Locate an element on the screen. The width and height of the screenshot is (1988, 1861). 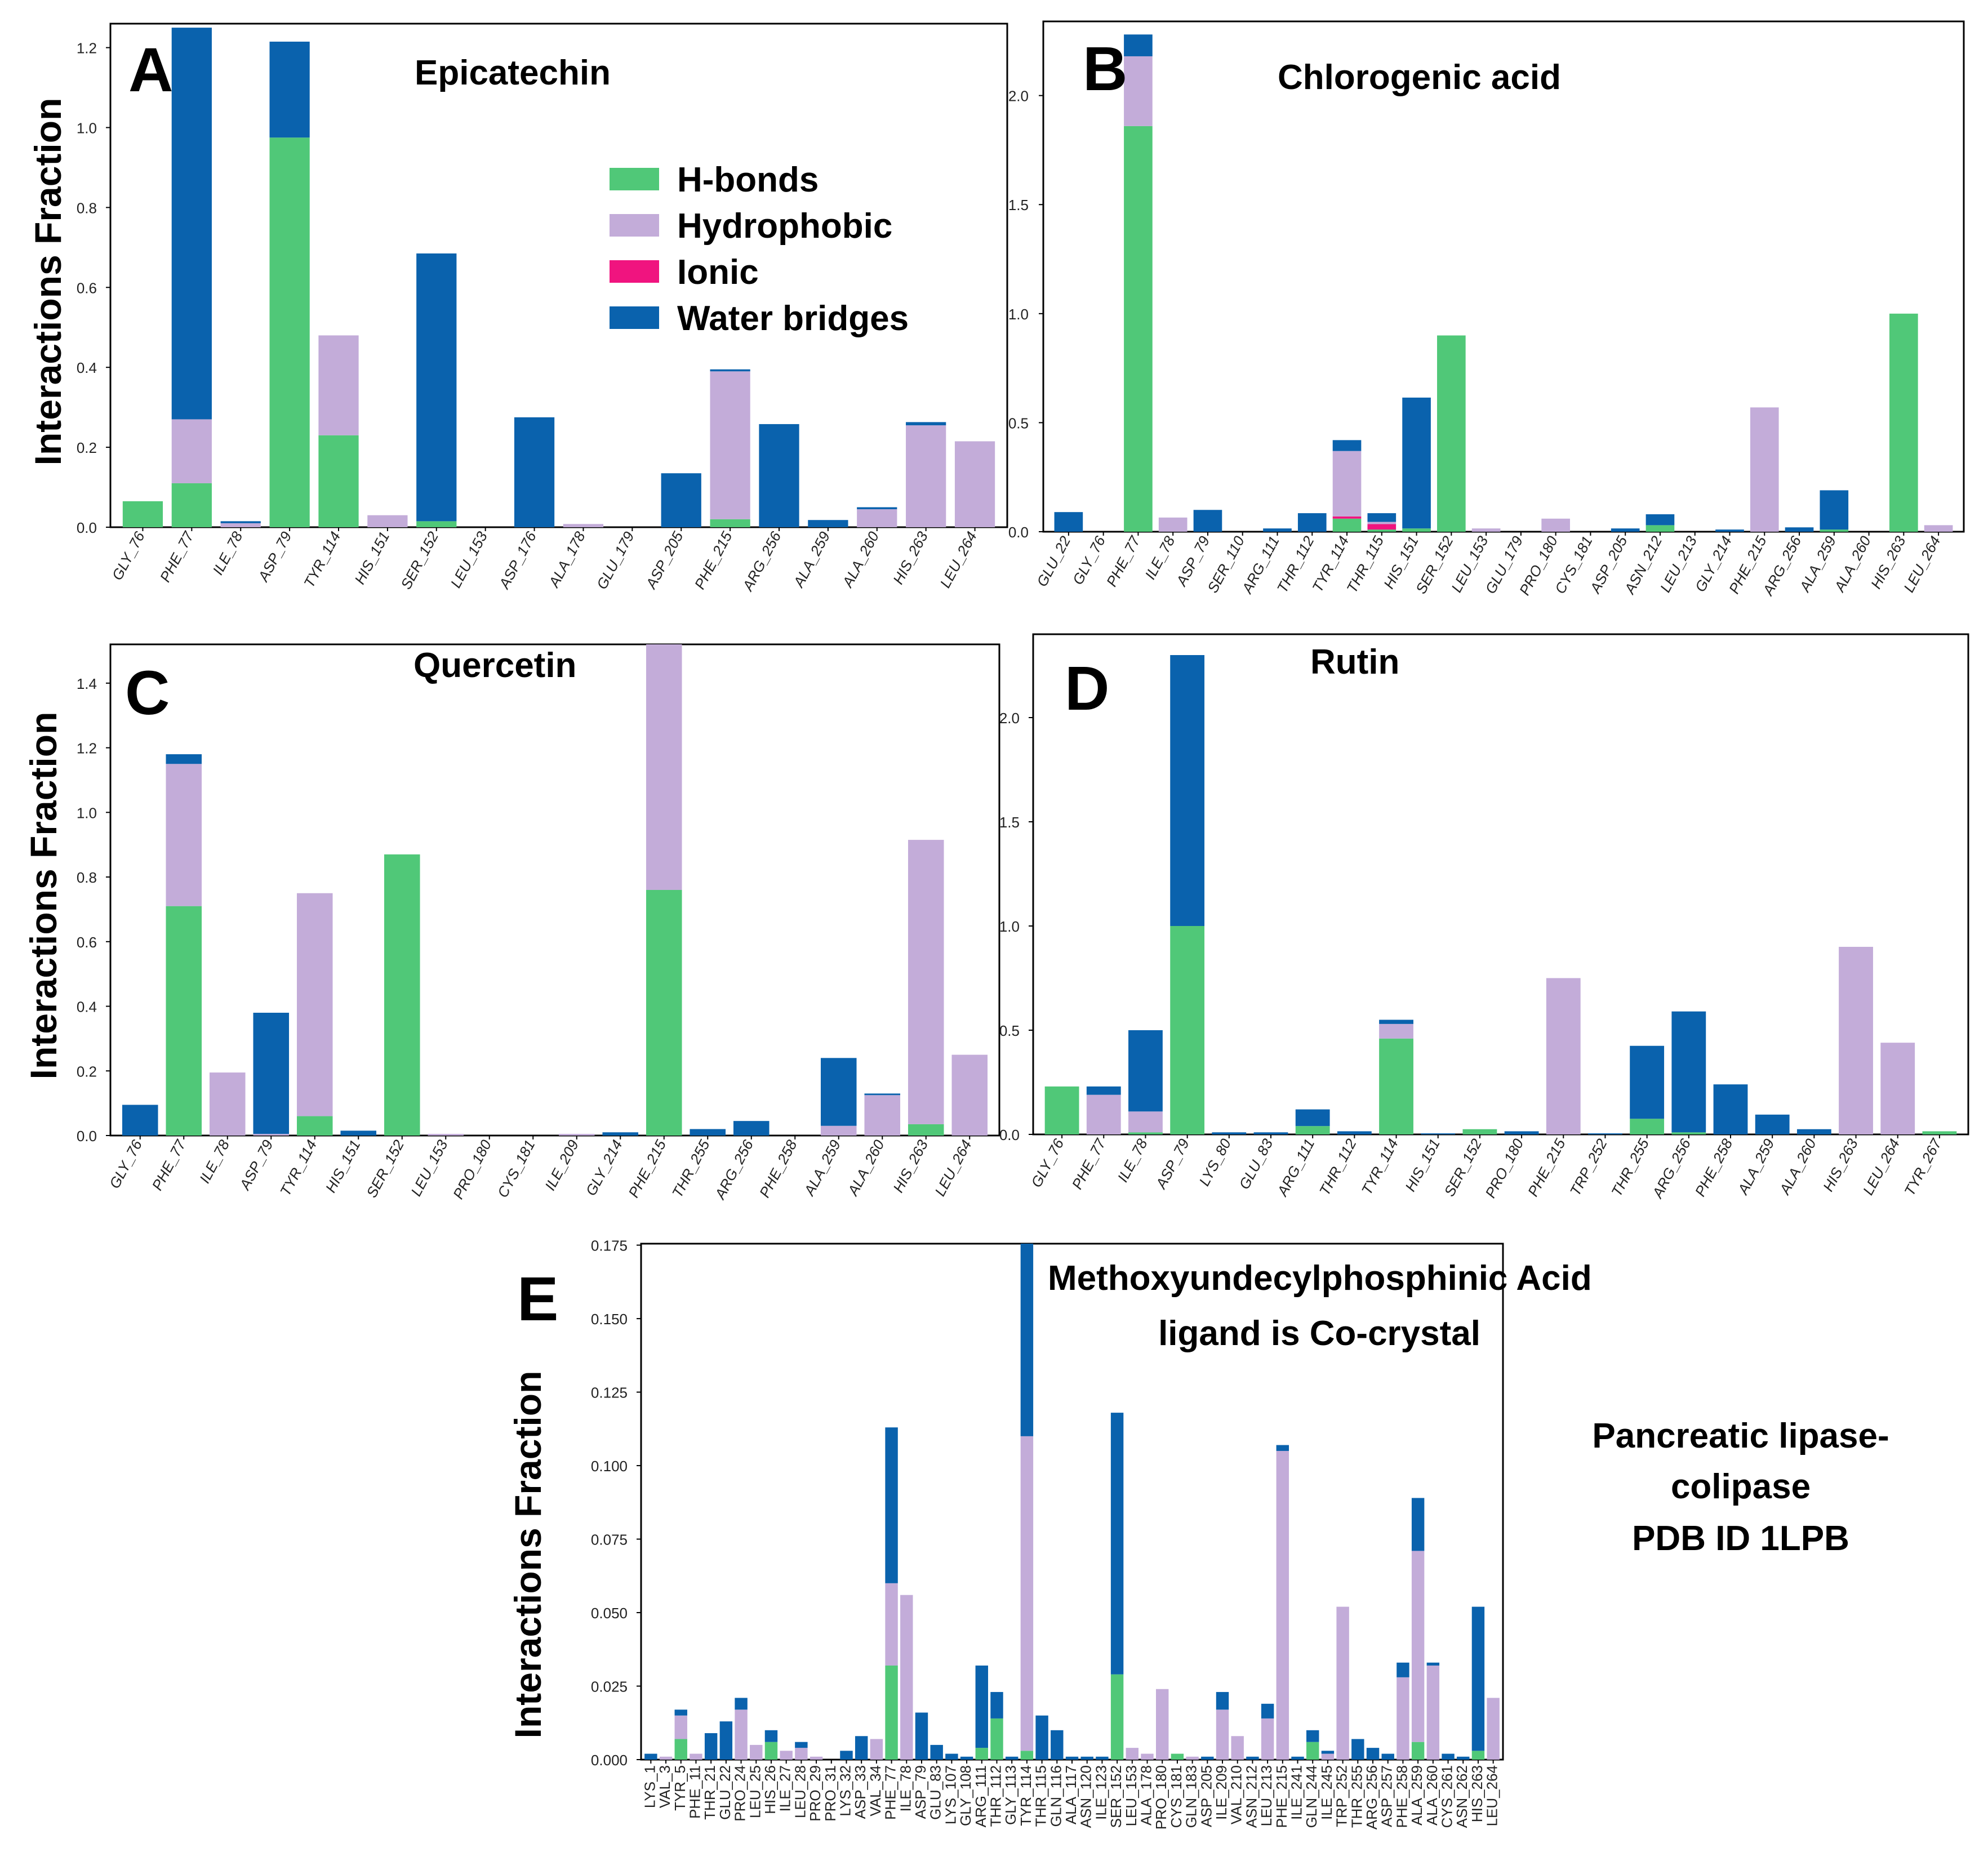
bar-e-phe-77-hydrophobic is located at coordinates (891, 1624).